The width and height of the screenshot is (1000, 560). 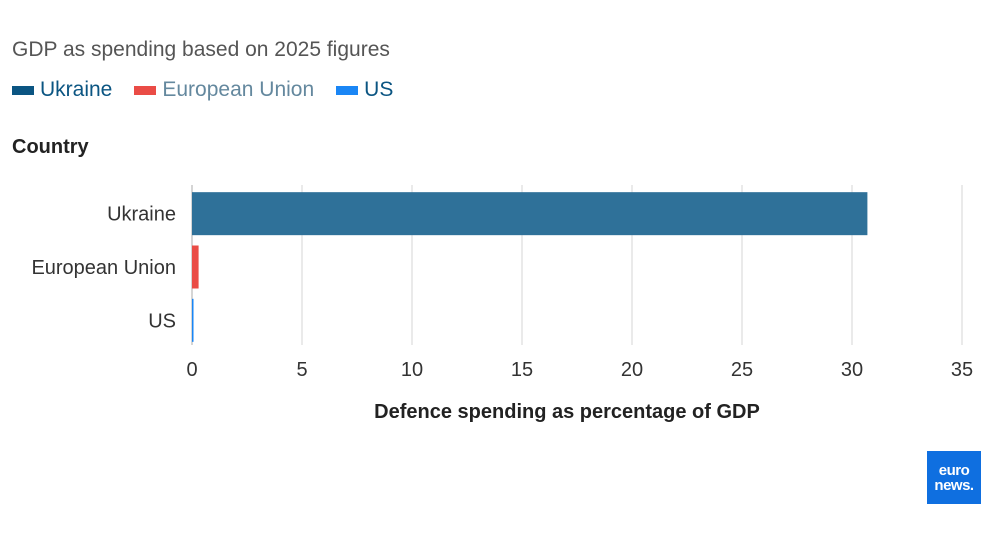 I want to click on legend-swatch-ukraine, so click(x=23, y=90).